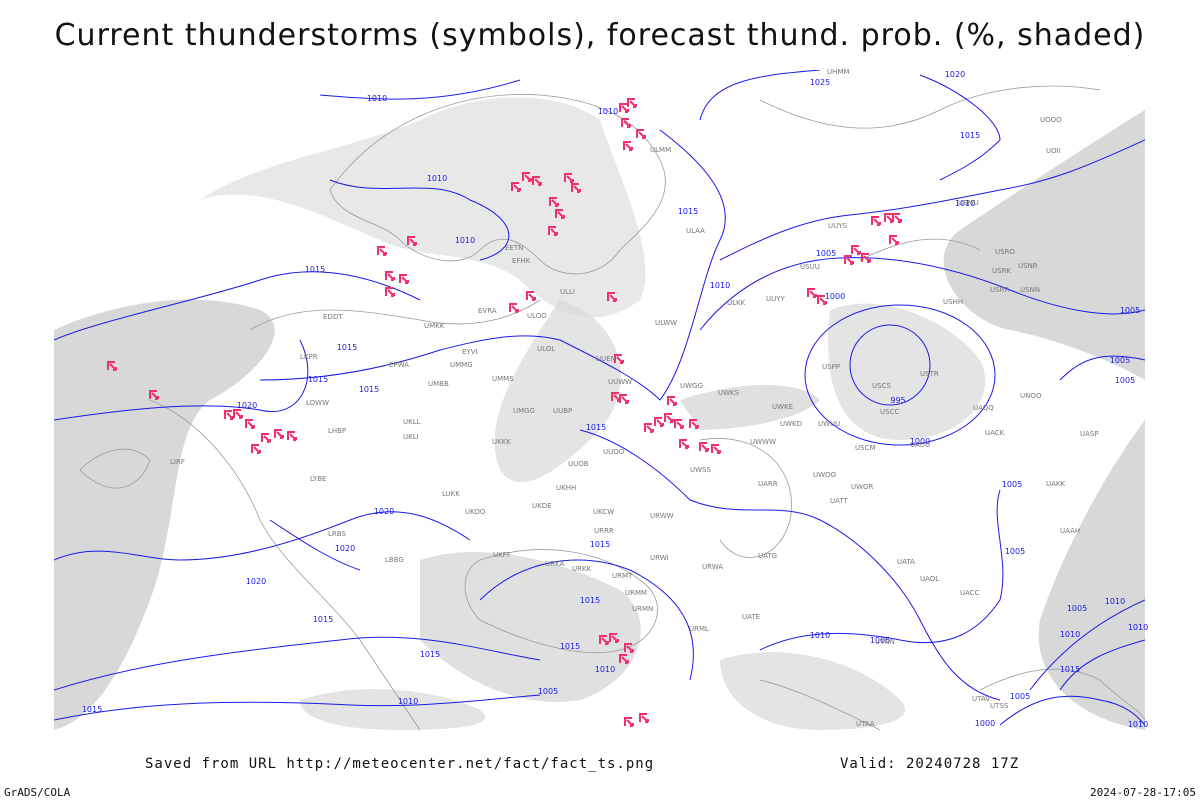 This screenshot has height=800, width=1200. I want to click on station-label: UARR, so click(768, 484).